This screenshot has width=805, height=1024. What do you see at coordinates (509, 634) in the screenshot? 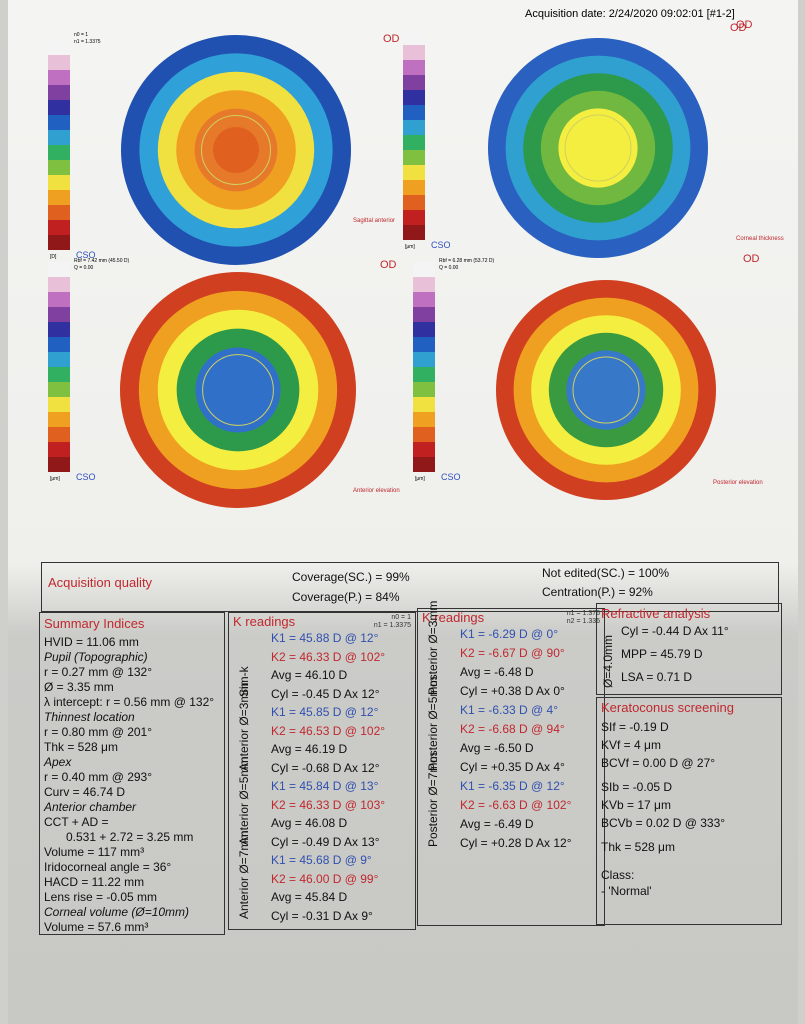
I see `k-row: K1 = -6.29 D @ 0°` at bounding box center [509, 634].